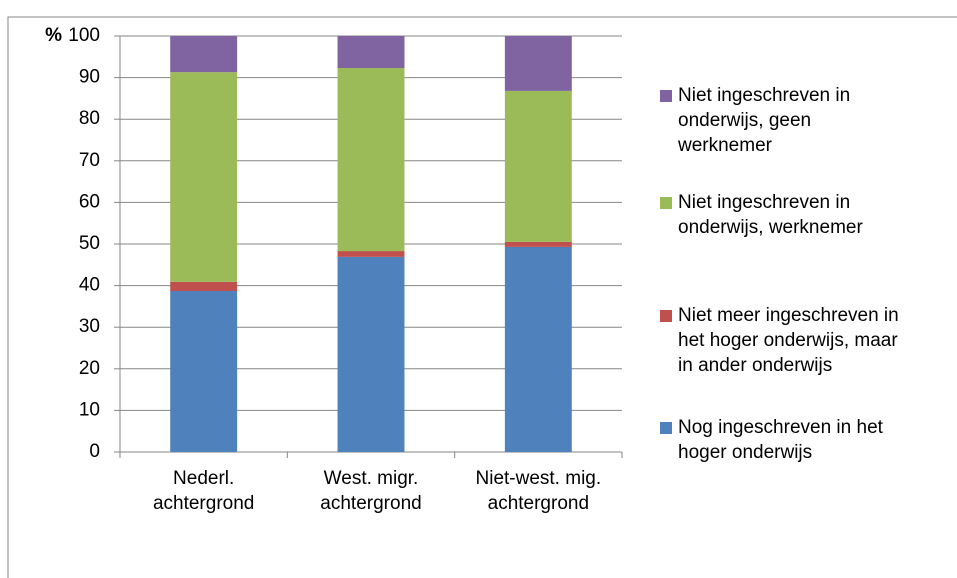  Describe the element at coordinates (538, 491) in the screenshot. I see `x-tick-label: Niet-west. mig. achtergrond` at that location.